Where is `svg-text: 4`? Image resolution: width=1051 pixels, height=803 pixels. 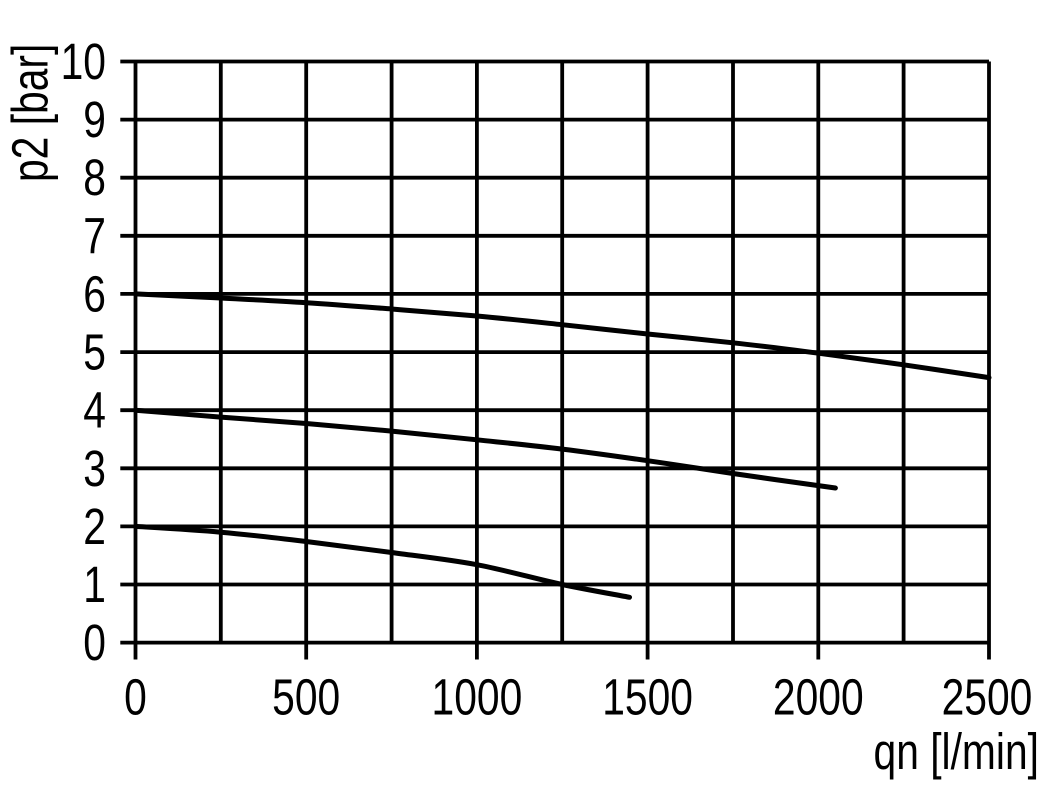 svg-text: 4 is located at coordinates (94, 409).